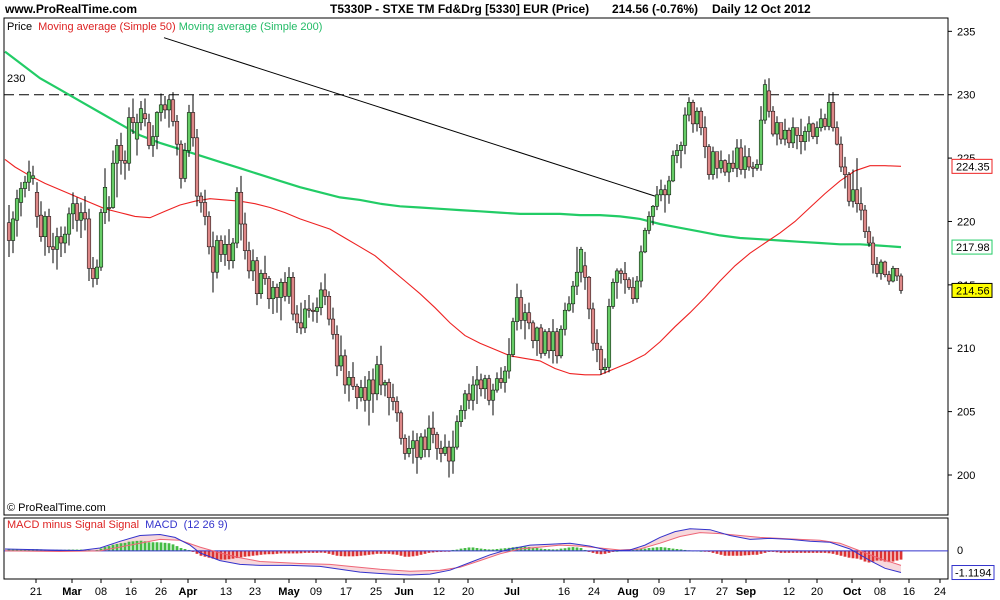 The image size is (1000, 600). What do you see at coordinates (161, 592) in the screenshot?
I see `x-tick-label: 26` at bounding box center [161, 592].